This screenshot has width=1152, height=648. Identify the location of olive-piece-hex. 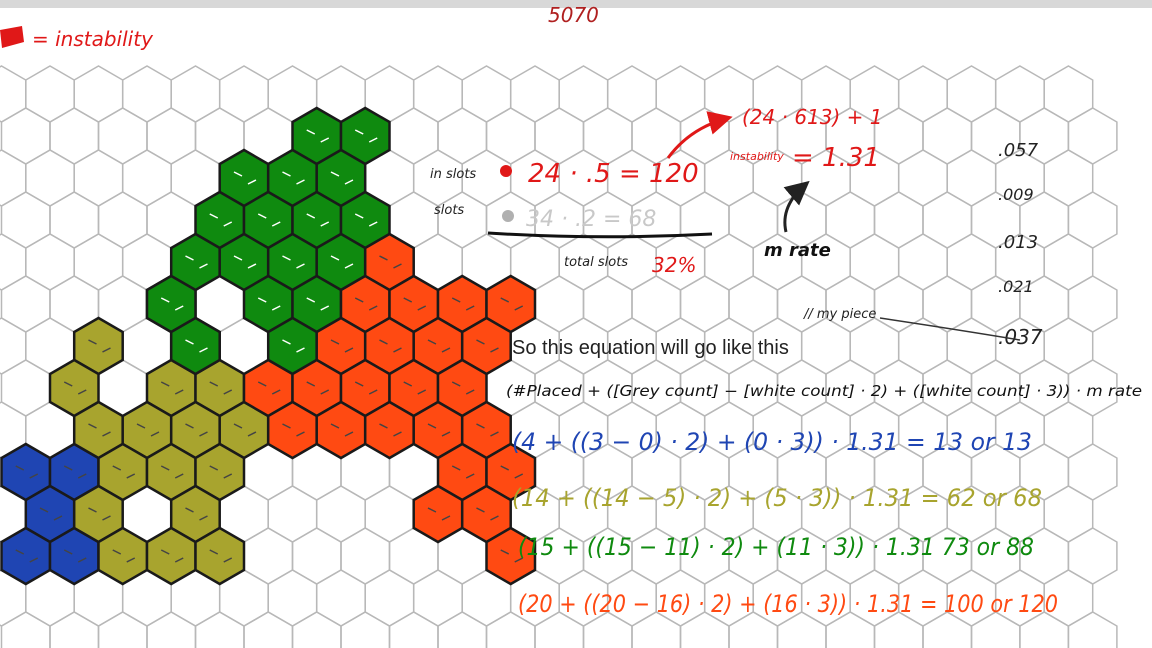
(123, 556).